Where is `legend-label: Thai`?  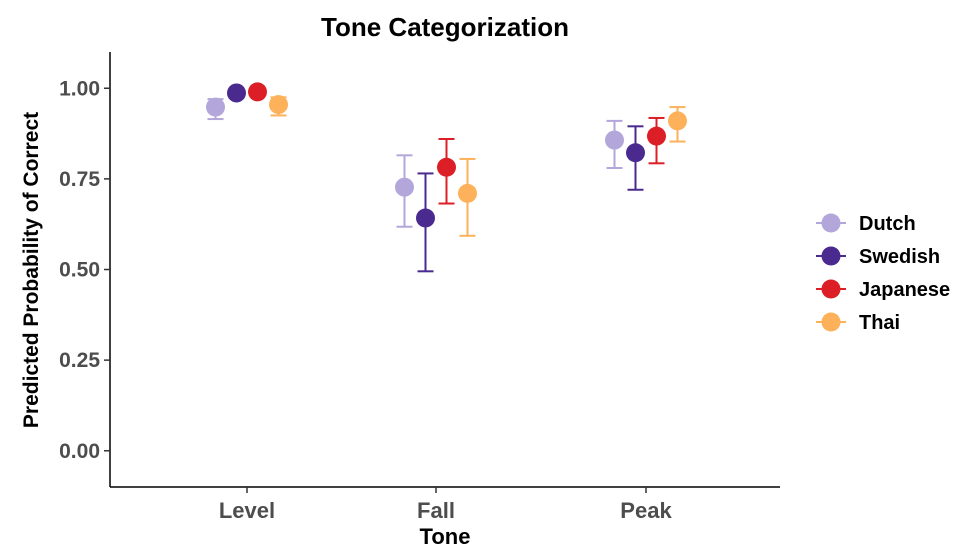
legend-label: Thai is located at coordinates (879, 323).